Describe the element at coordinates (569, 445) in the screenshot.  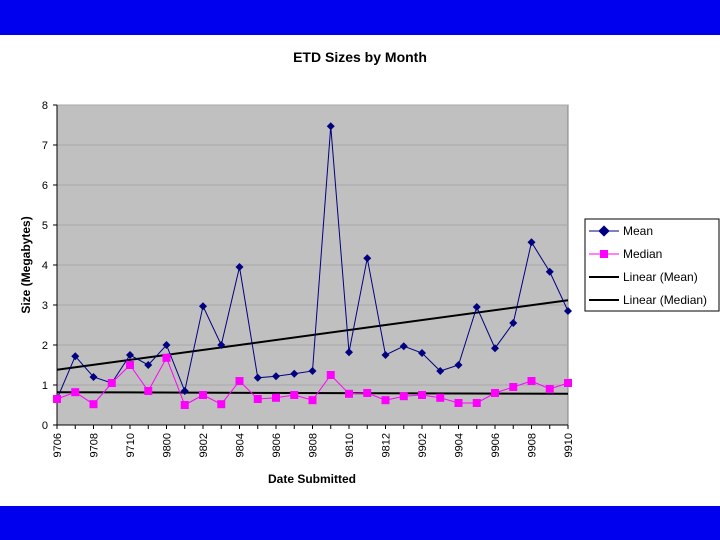
I see `x-tick-label-9910: 9910` at that location.